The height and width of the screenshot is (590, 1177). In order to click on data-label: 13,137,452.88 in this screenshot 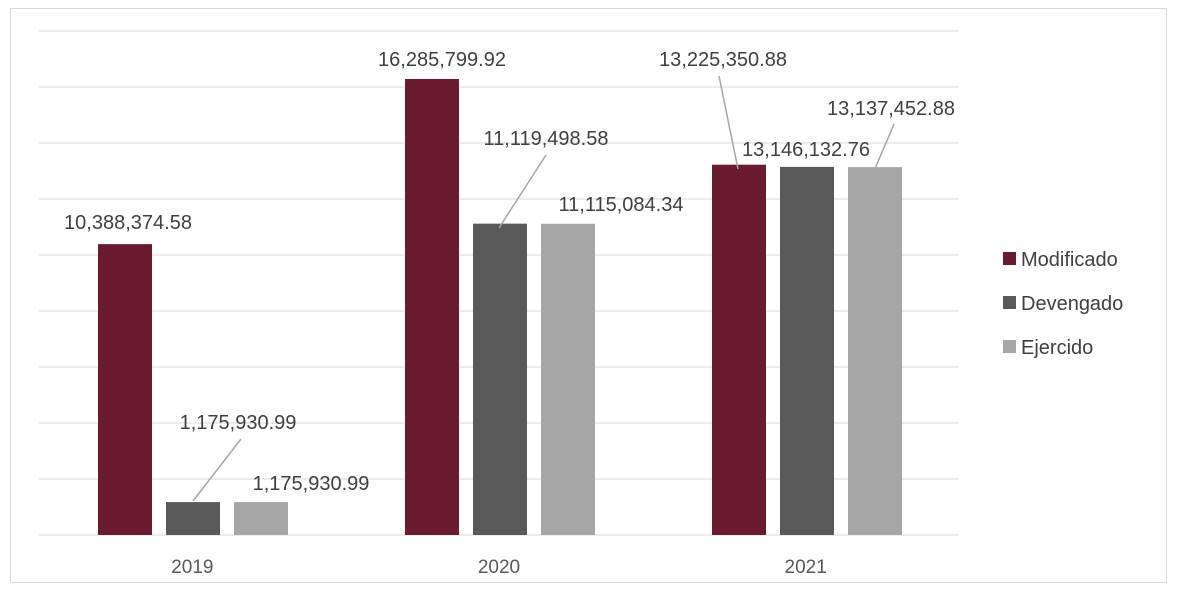, I will do `click(891, 109)`.